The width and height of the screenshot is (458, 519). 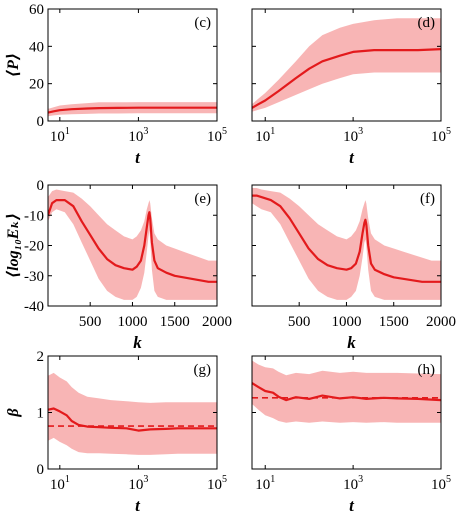 What do you see at coordinates (203, 370) in the screenshot?
I see `panel-label: (g)` at bounding box center [203, 370].